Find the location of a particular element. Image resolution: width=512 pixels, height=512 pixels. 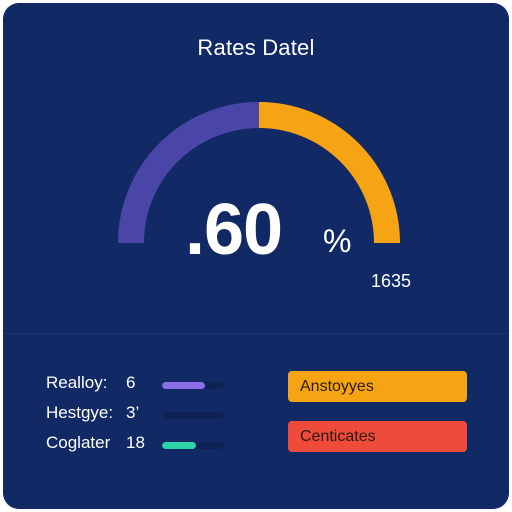

centicates-button: Centicates is located at coordinates (377, 436).